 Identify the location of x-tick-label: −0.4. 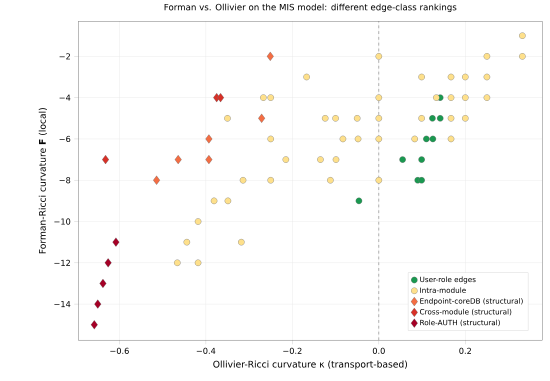
(206, 351).